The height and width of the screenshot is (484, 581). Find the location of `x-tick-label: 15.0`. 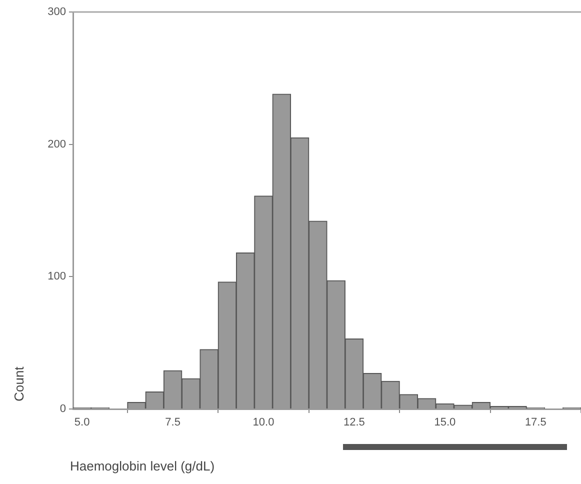

x-tick-label: 15.0 is located at coordinates (445, 422).